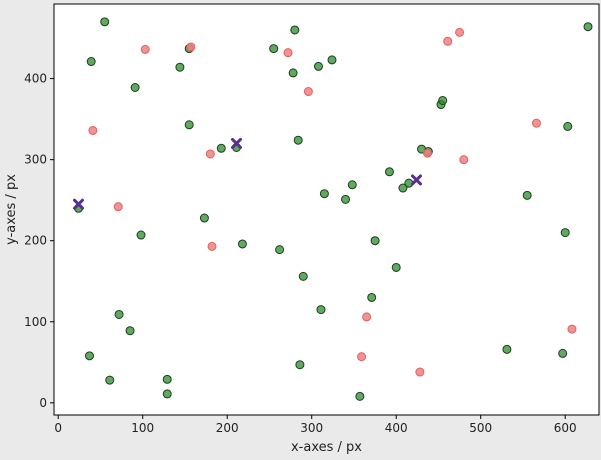  I want to click on y-tick-label: 200, so click(35, 241).